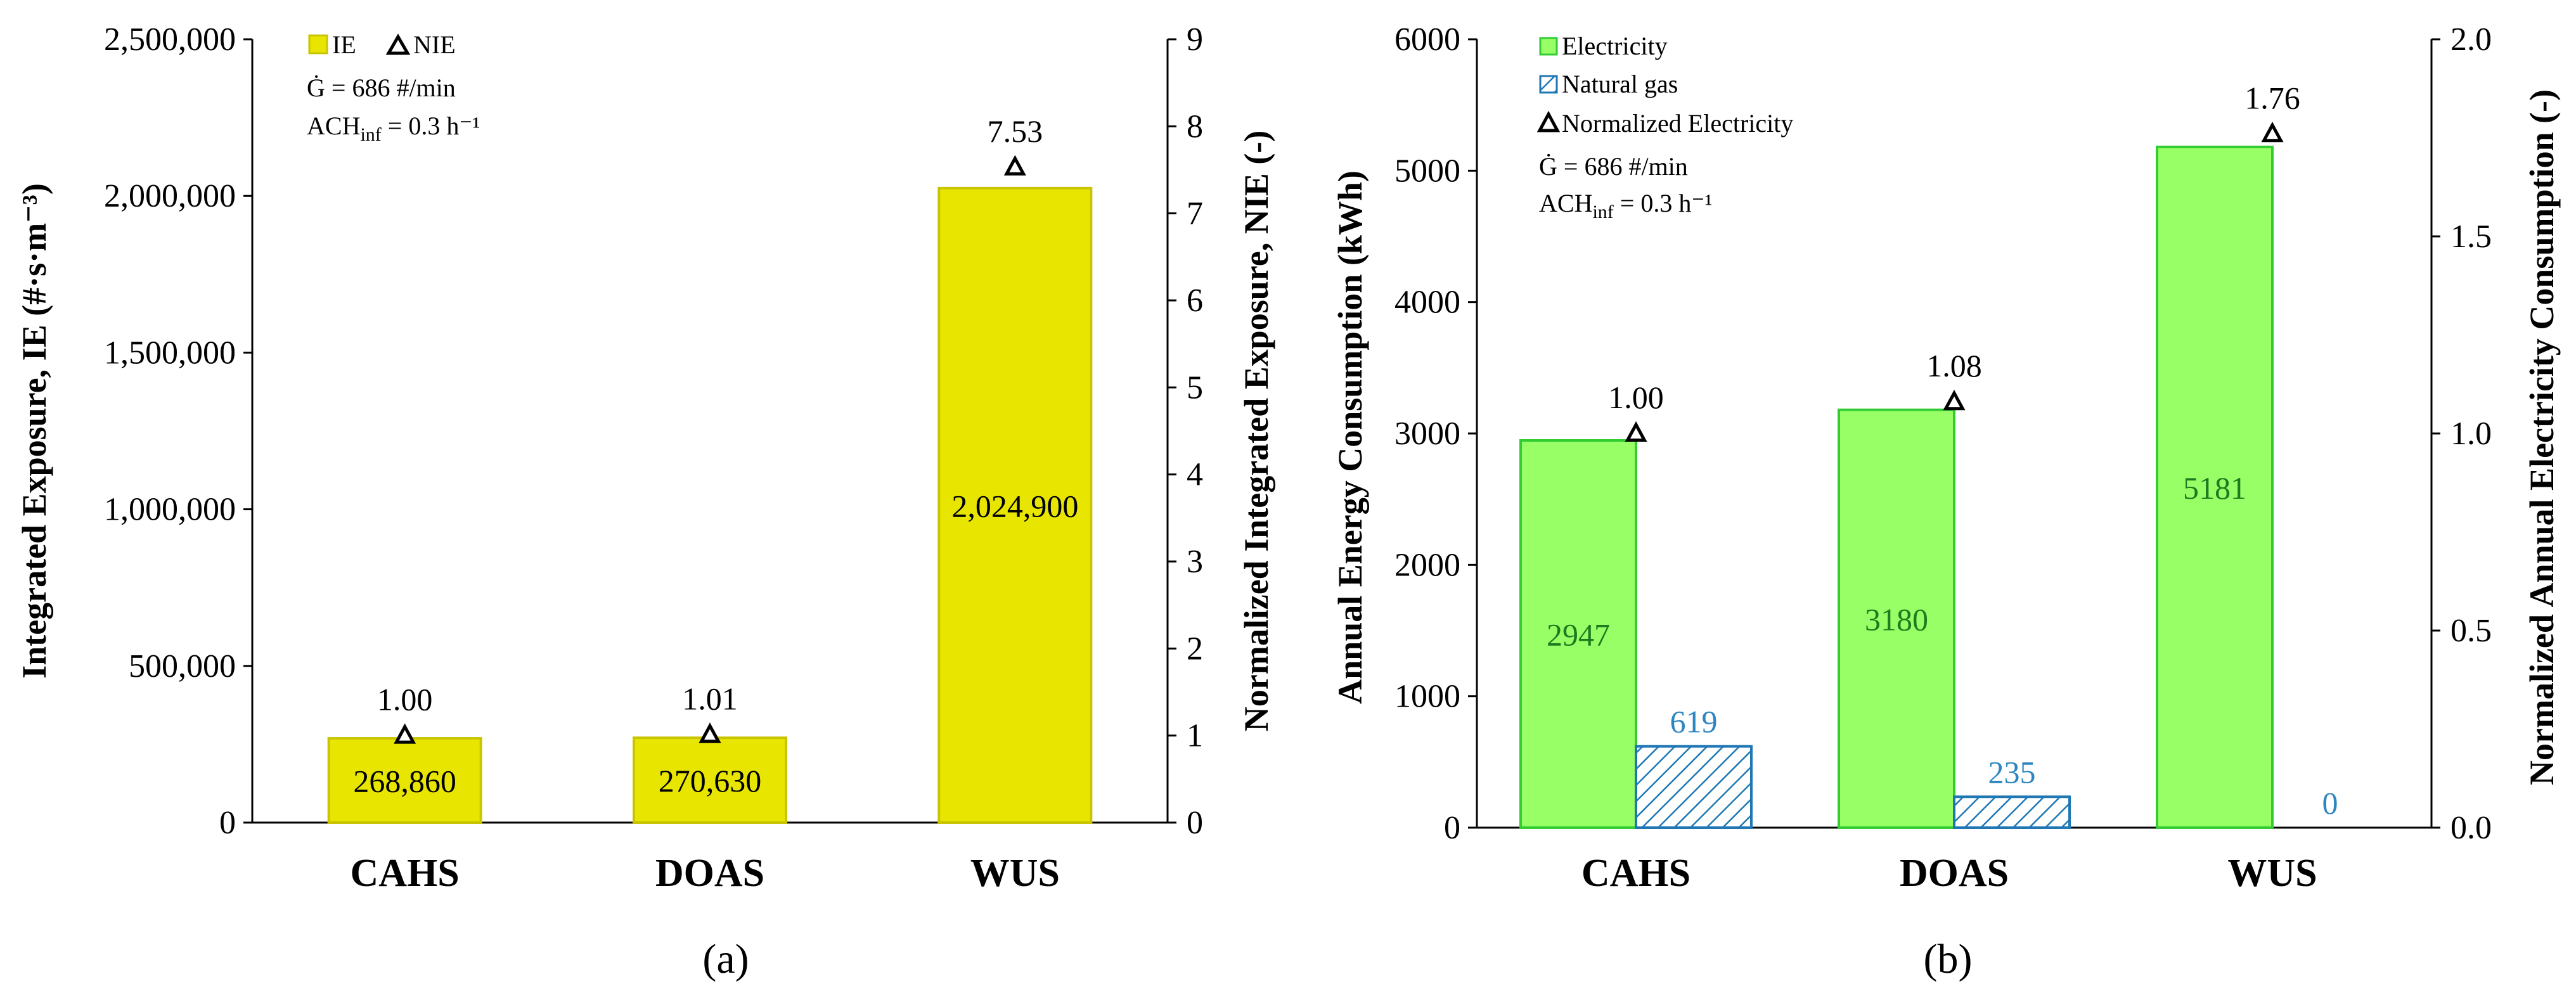 The width and height of the screenshot is (2576, 1007). Describe the element at coordinates (170, 353) in the screenshot. I see `chart-a-y-tick-label: 1,500,000` at that location.